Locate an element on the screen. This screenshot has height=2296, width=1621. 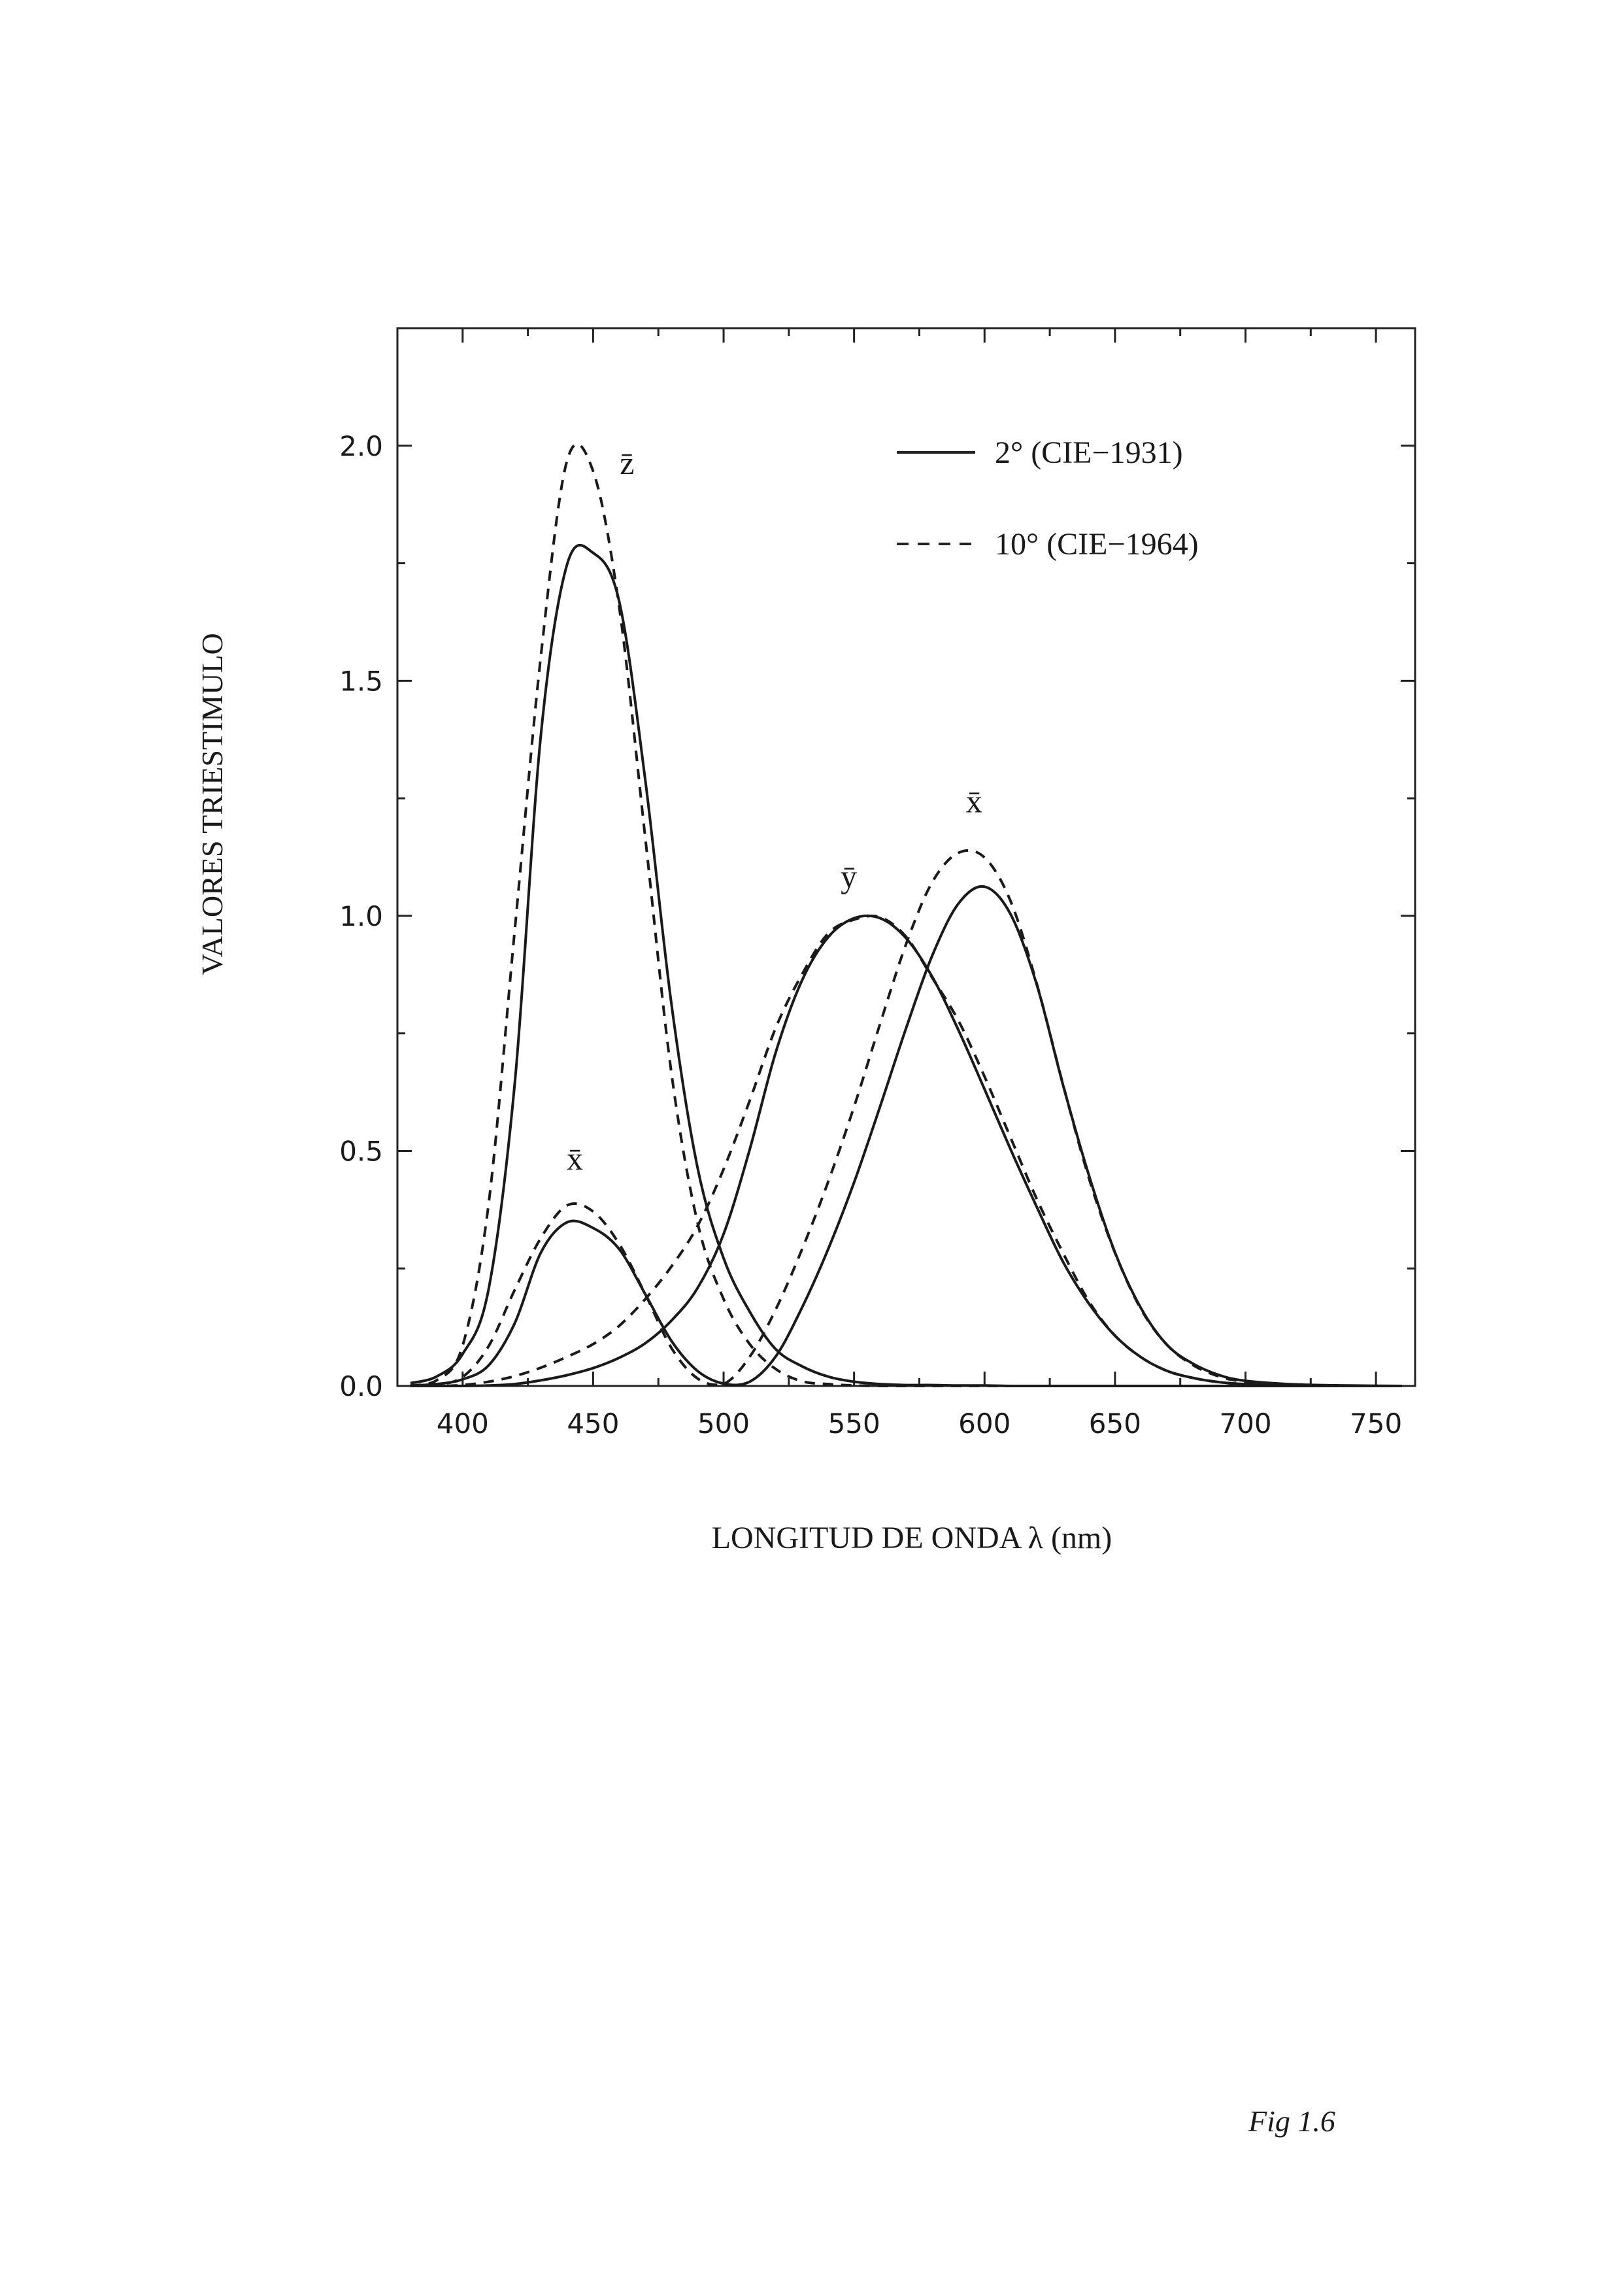
series-y-bar-2deg is located at coordinates (906, 1151).